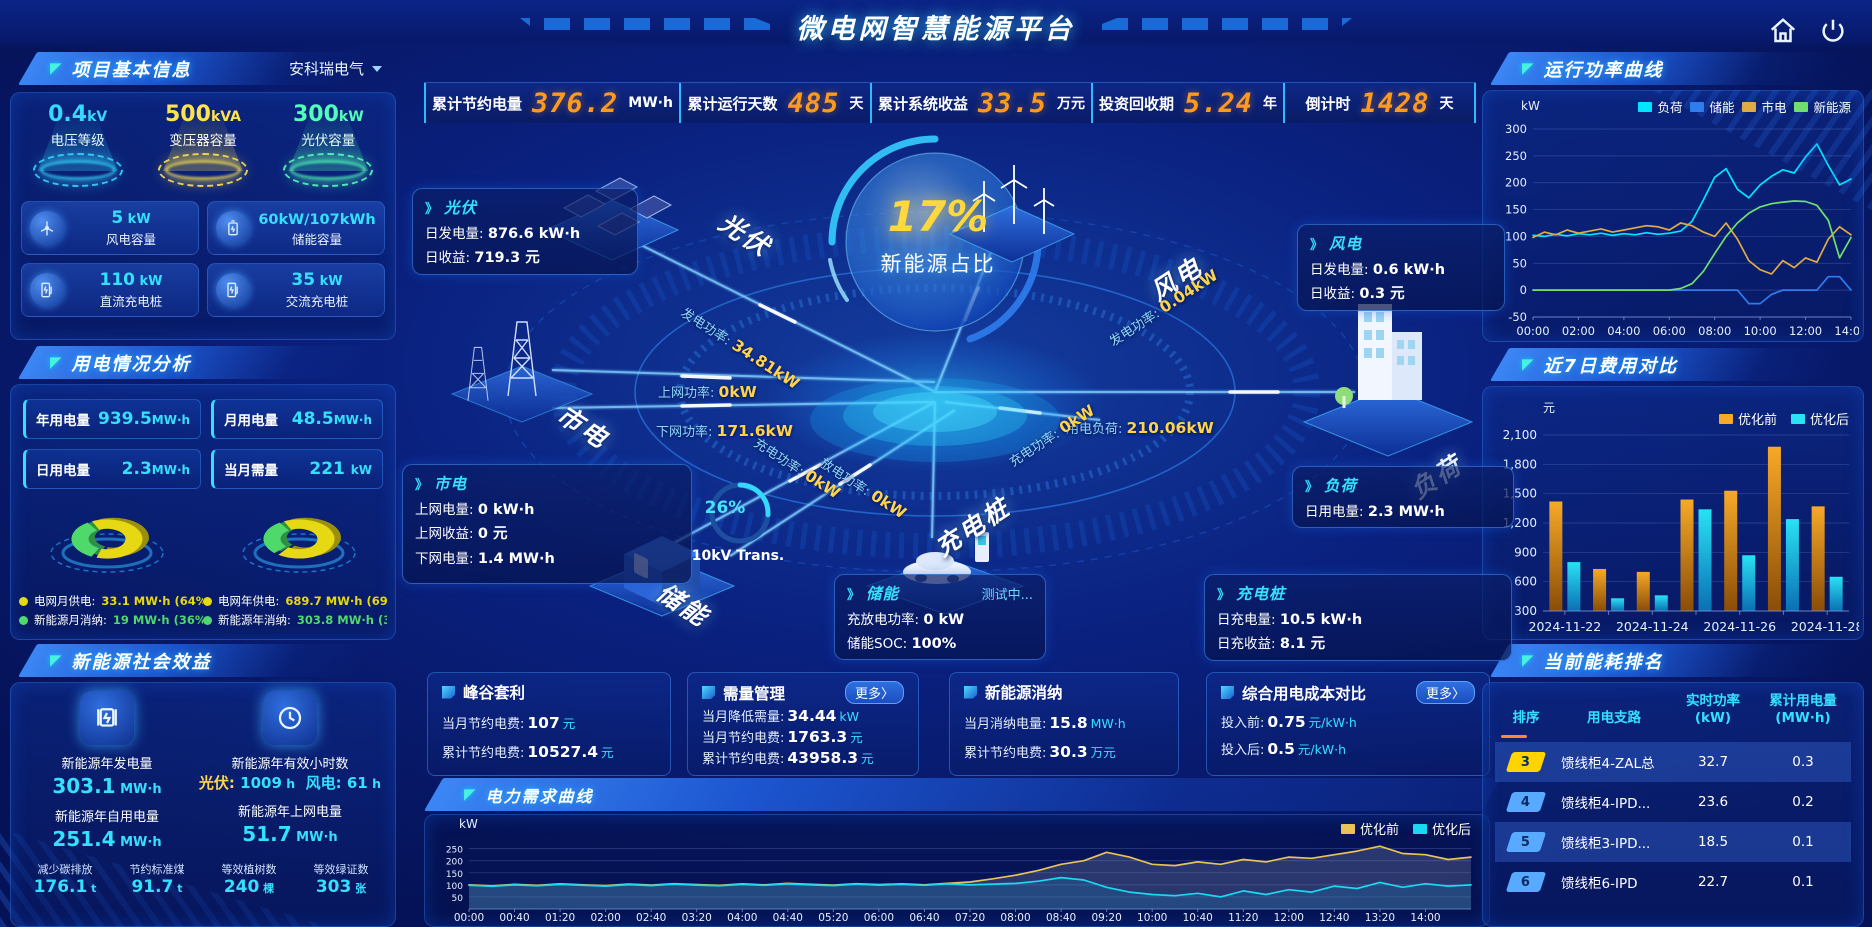  What do you see at coordinates (1673, 660) in the screenshot?
I see `panel-header: ◤ 当前能耗排名` at bounding box center [1673, 660].